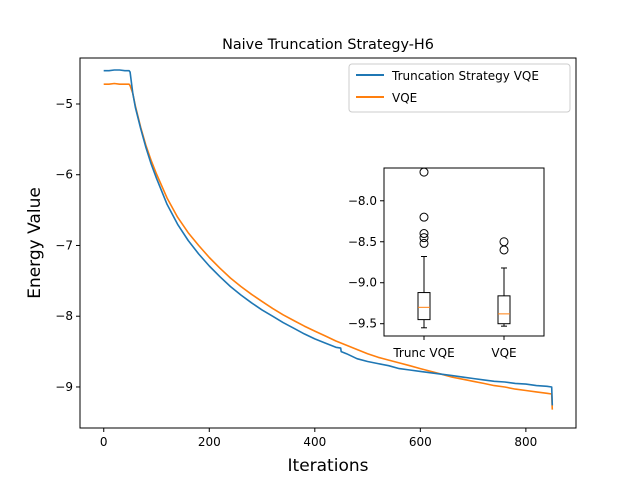  Describe the element at coordinates (503, 353) in the screenshot. I see `inset-category-vqe: VQE` at that location.